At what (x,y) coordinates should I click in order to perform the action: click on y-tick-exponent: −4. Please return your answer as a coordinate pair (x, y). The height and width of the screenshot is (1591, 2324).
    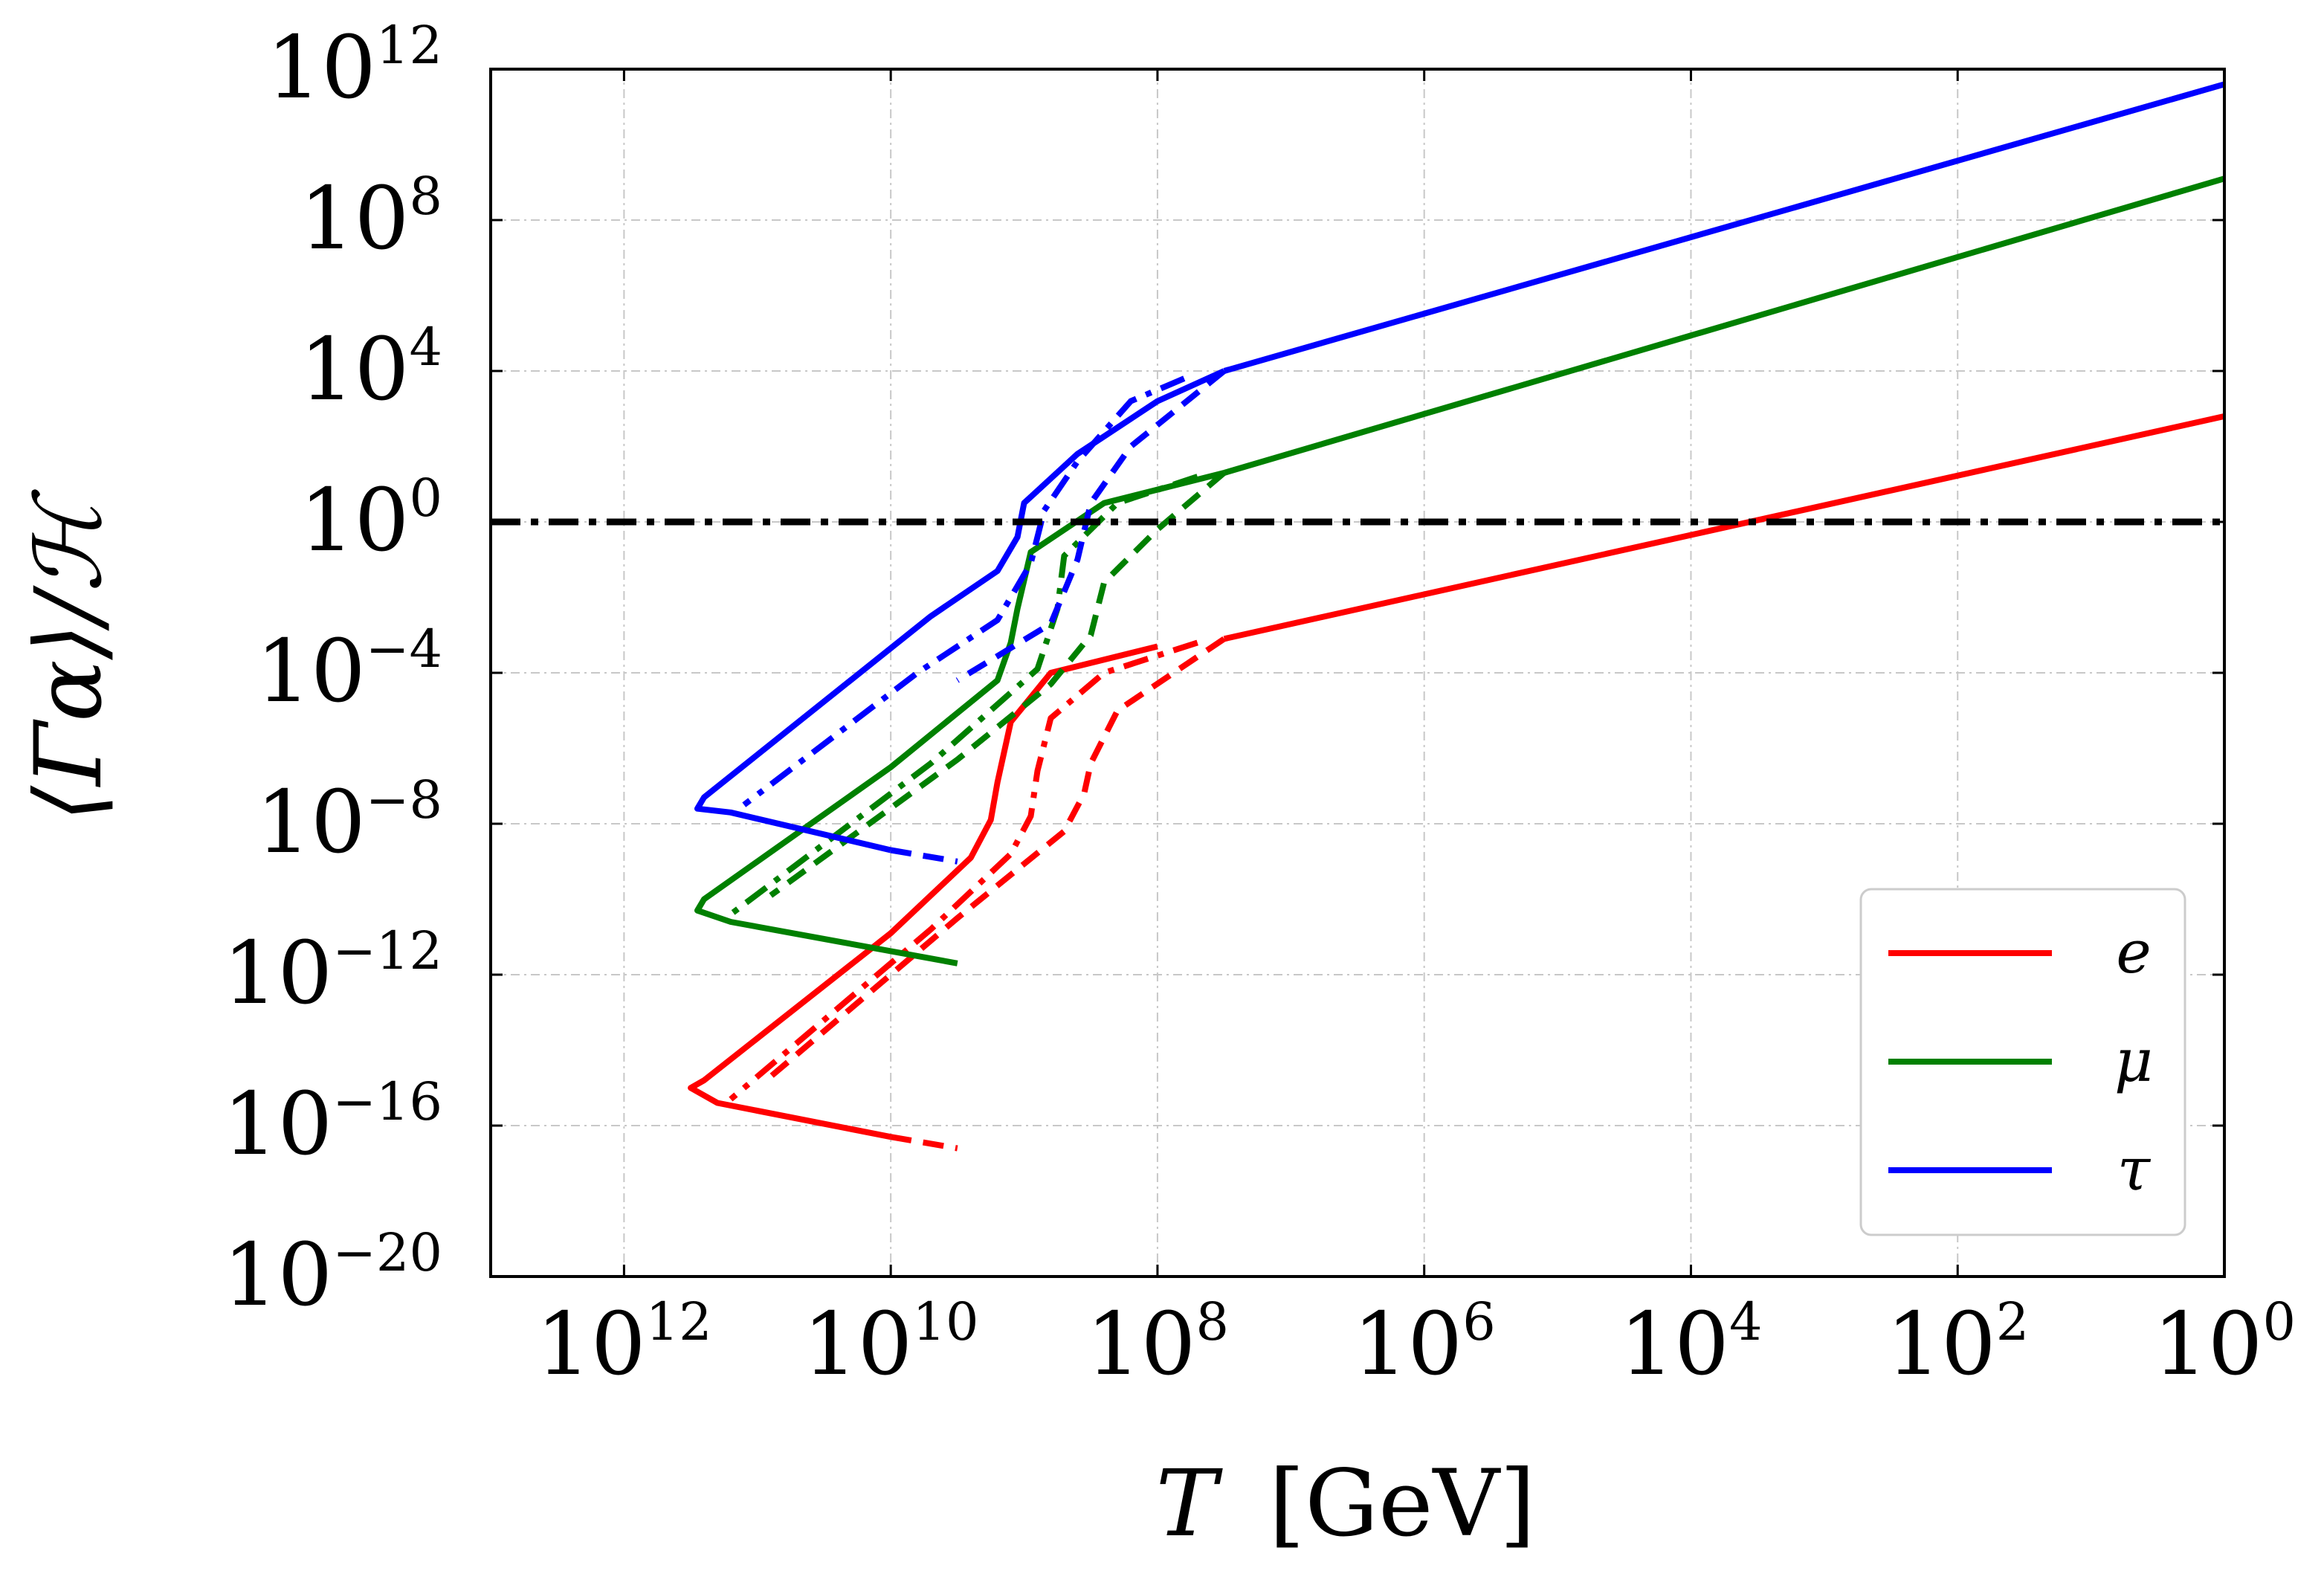
    Looking at the image, I should click on (404, 650).